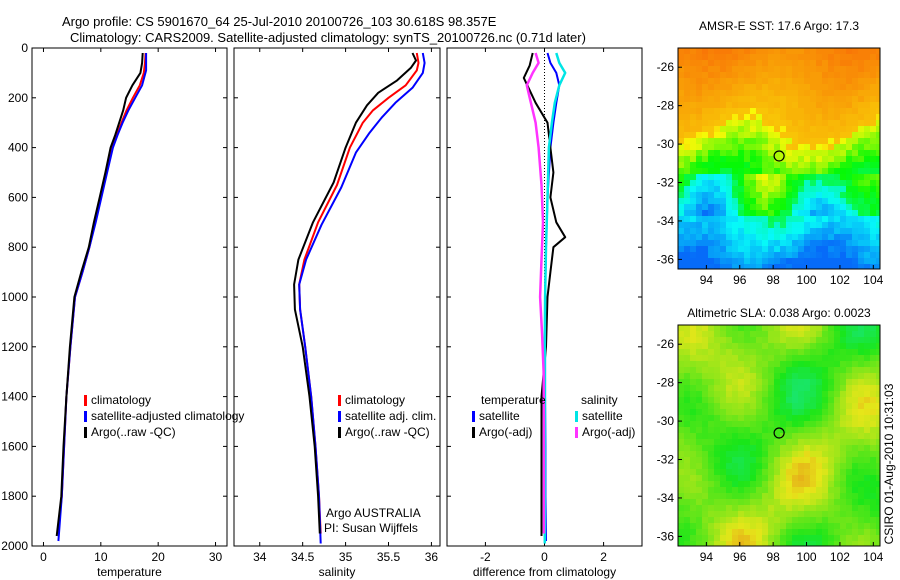  I want to click on sst-map-ytick-label: -30, so click(666, 144).